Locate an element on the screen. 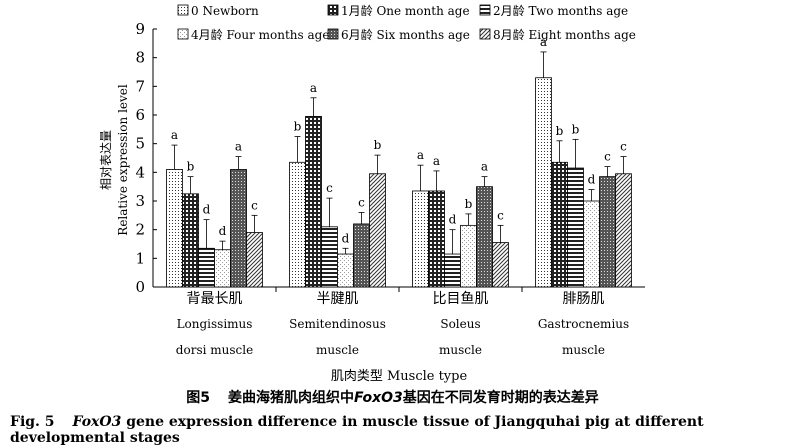  legend-label: 2月龄 Two months age is located at coordinates (560, 11).